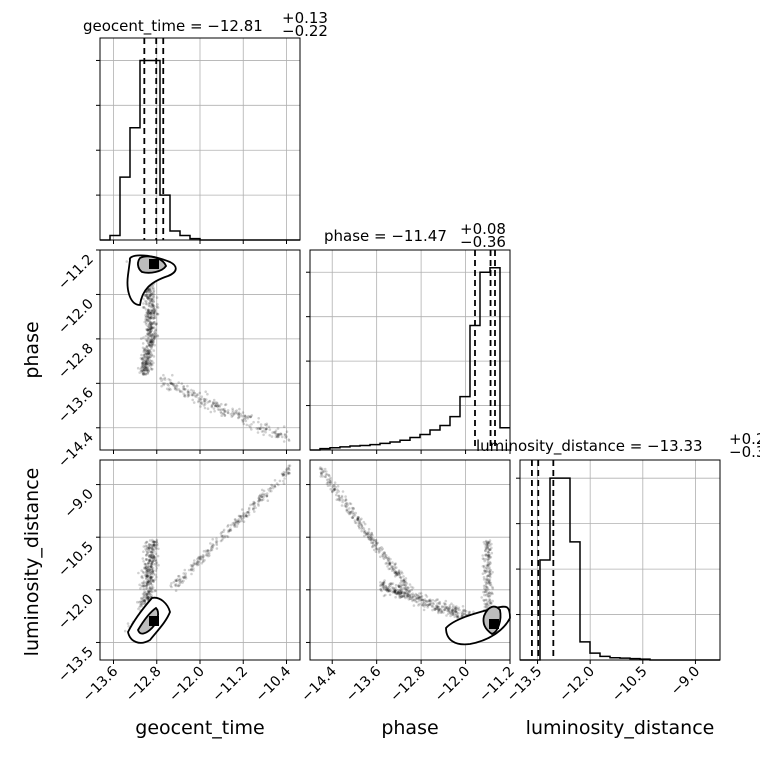  I want to click on title-geocent-time: geocent_time = −12.81, so click(173, 26).